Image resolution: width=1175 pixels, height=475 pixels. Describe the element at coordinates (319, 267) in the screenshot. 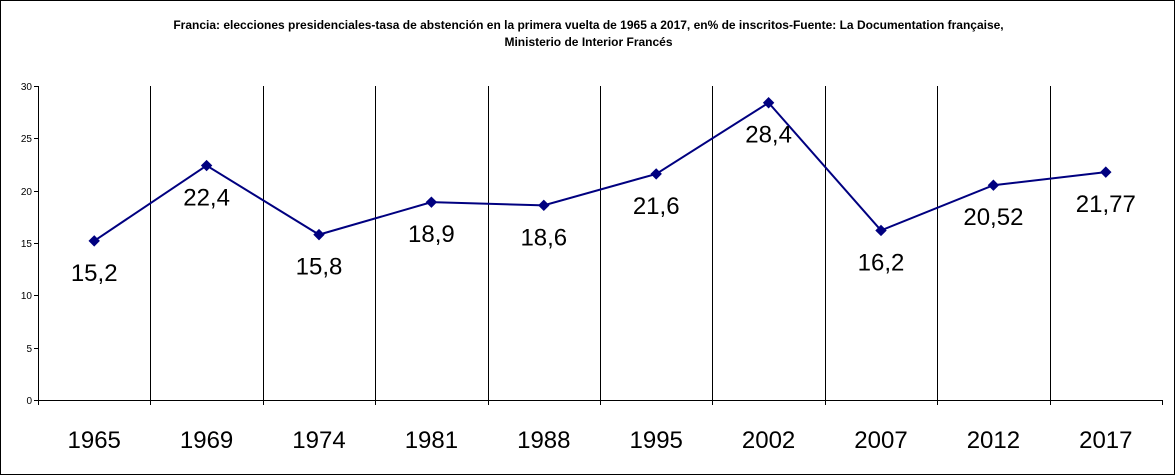

I see `data-label: 15,8` at that location.